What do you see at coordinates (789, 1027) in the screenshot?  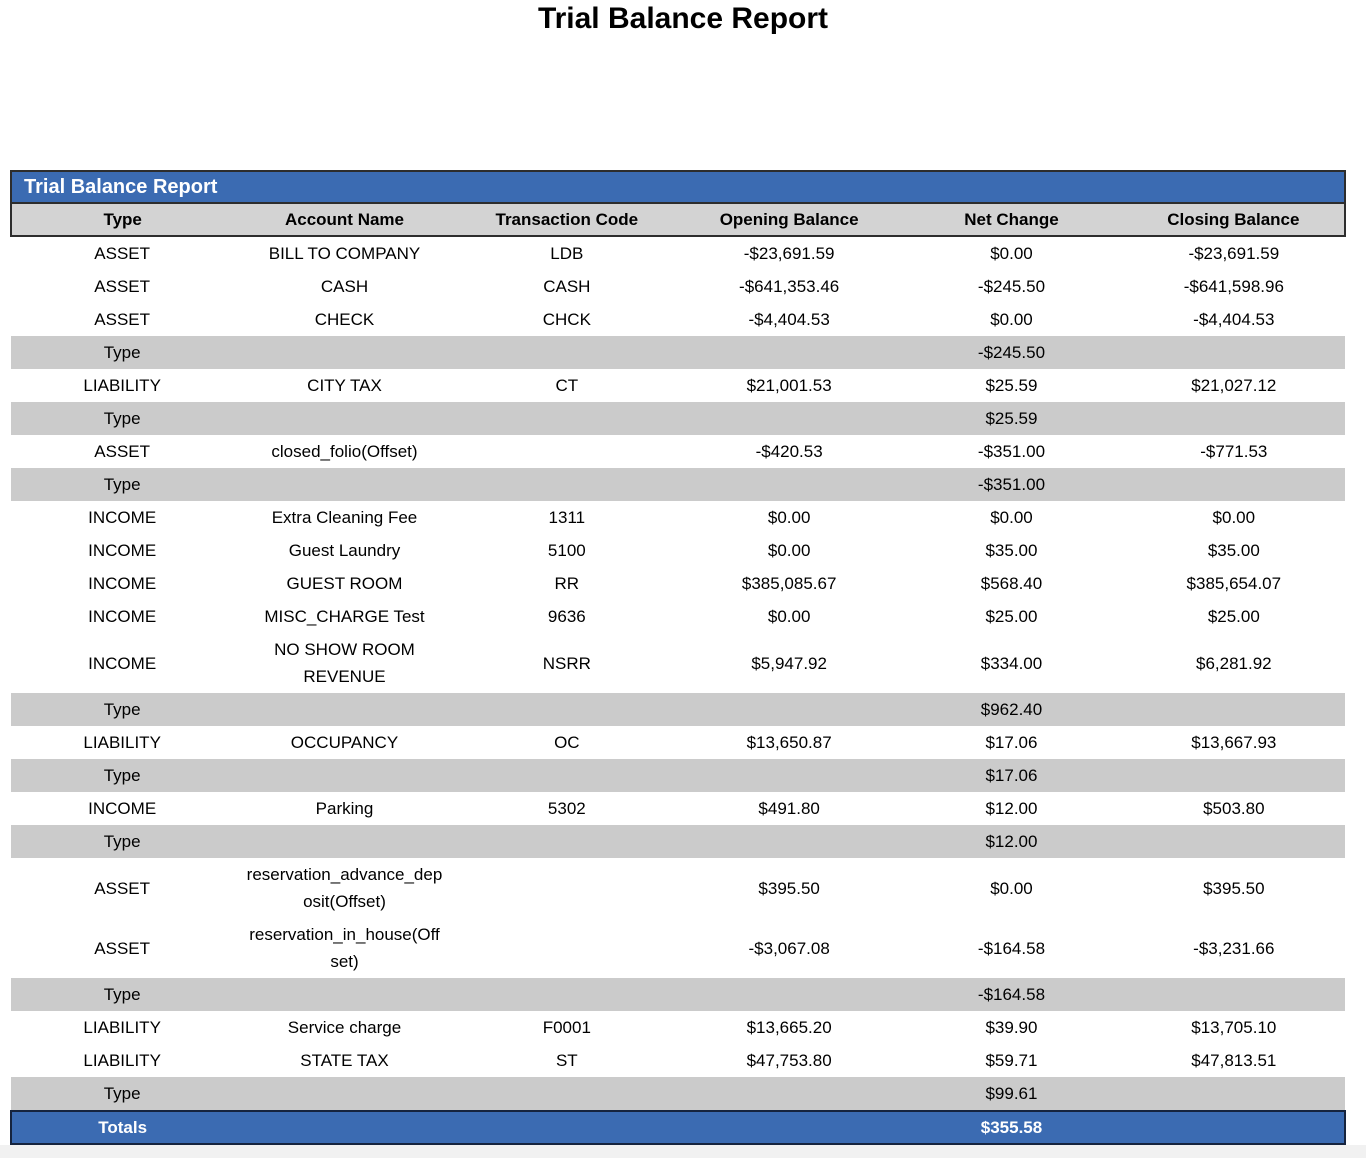 I see `cell-opening-balance: $13,665.20` at bounding box center [789, 1027].